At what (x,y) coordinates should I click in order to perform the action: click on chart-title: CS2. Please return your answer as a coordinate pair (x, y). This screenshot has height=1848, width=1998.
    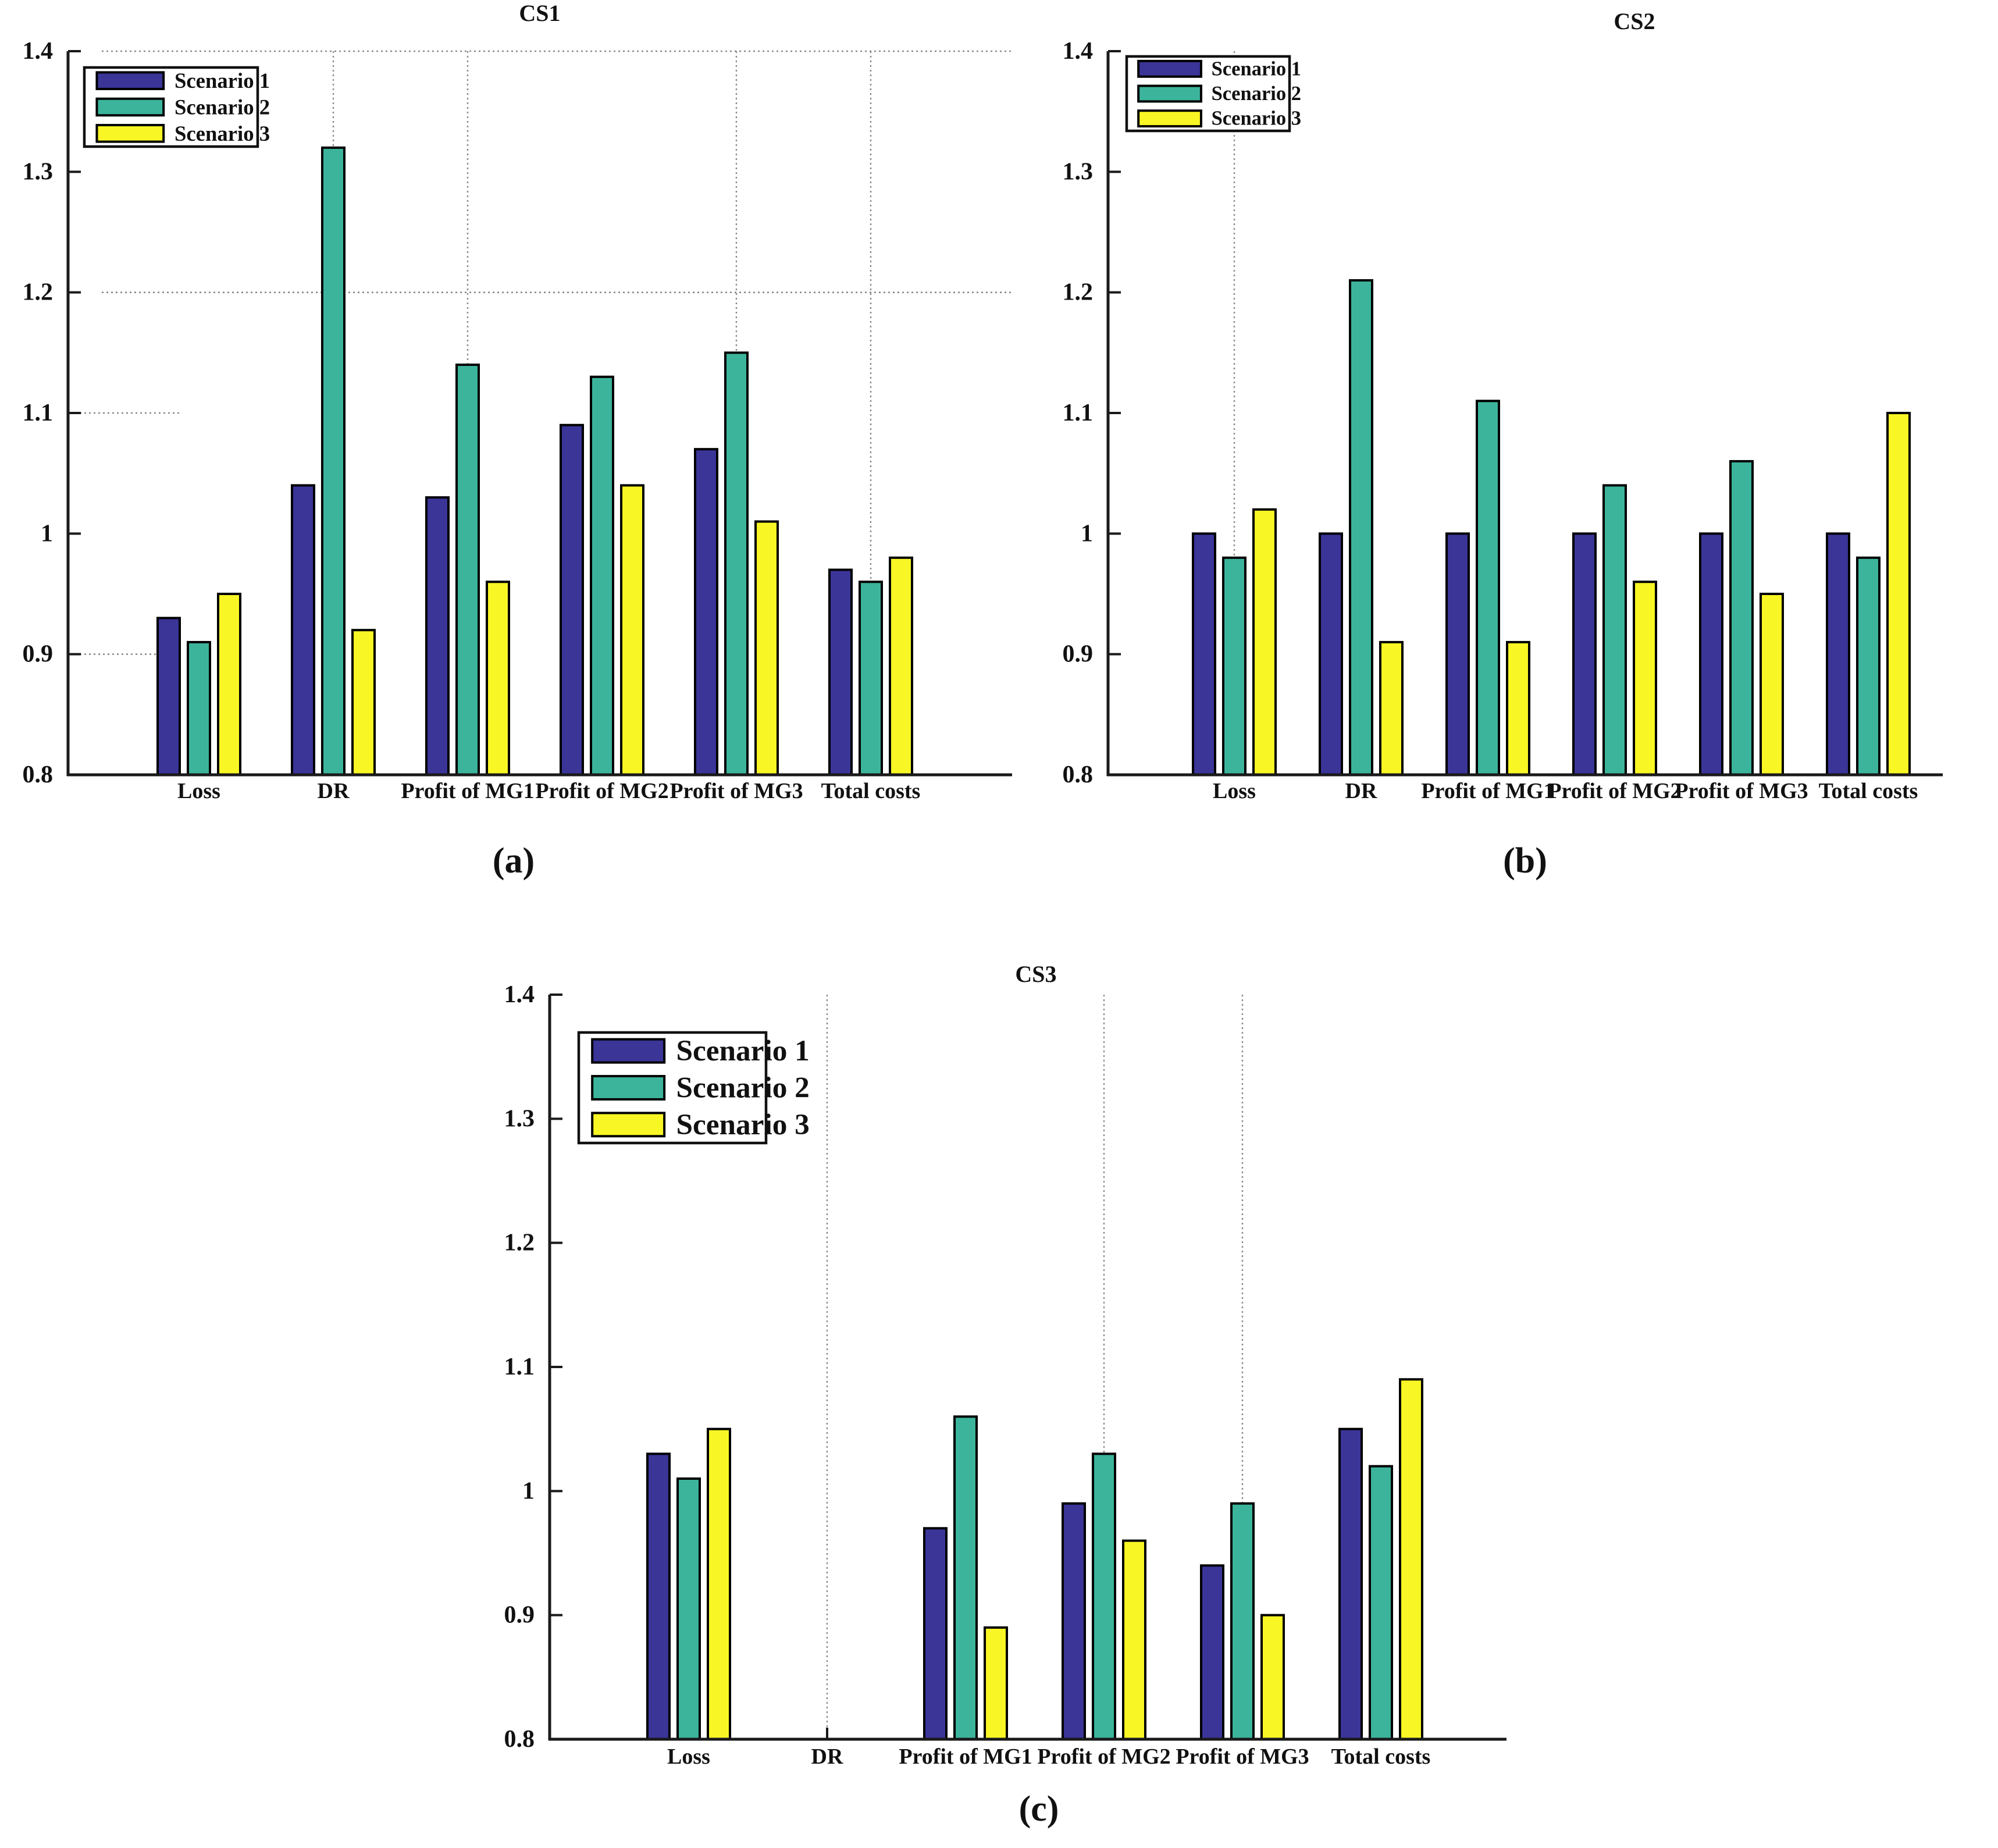
    Looking at the image, I should click on (1634, 21).